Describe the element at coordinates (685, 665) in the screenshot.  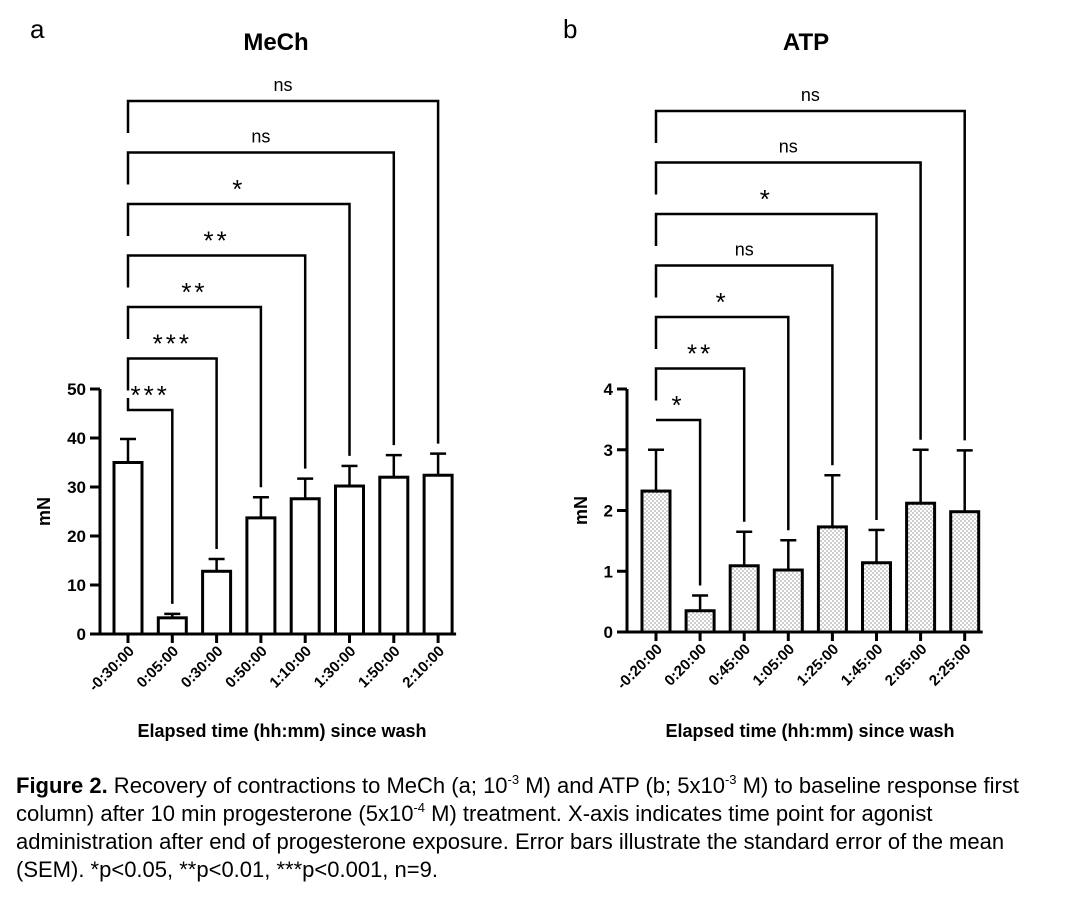
I see `x-tick-label: 0:20:00` at that location.